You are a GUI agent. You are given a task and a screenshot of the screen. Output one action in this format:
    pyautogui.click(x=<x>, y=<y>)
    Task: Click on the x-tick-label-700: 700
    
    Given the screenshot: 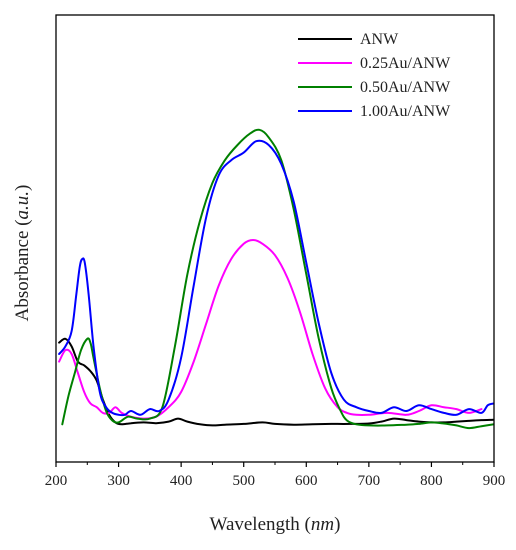 What is the action you would take?
    pyautogui.click(x=369, y=481)
    